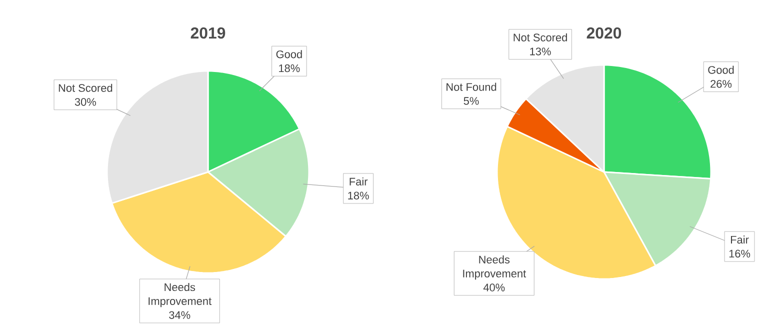 The width and height of the screenshot is (768, 336). Describe the element at coordinates (739, 254) in the screenshot. I see `data-label: 16%` at that location.